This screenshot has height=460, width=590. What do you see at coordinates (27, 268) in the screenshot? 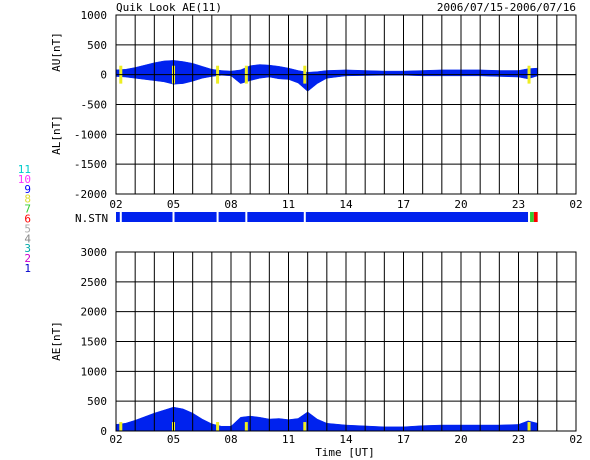
I see `legend-station-1: 1` at bounding box center [27, 268].